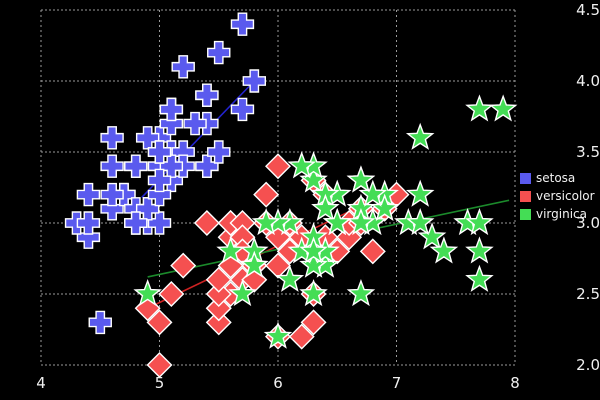 The image size is (600, 400). I want to click on legend-item-virginica: virginica, so click(557, 214).